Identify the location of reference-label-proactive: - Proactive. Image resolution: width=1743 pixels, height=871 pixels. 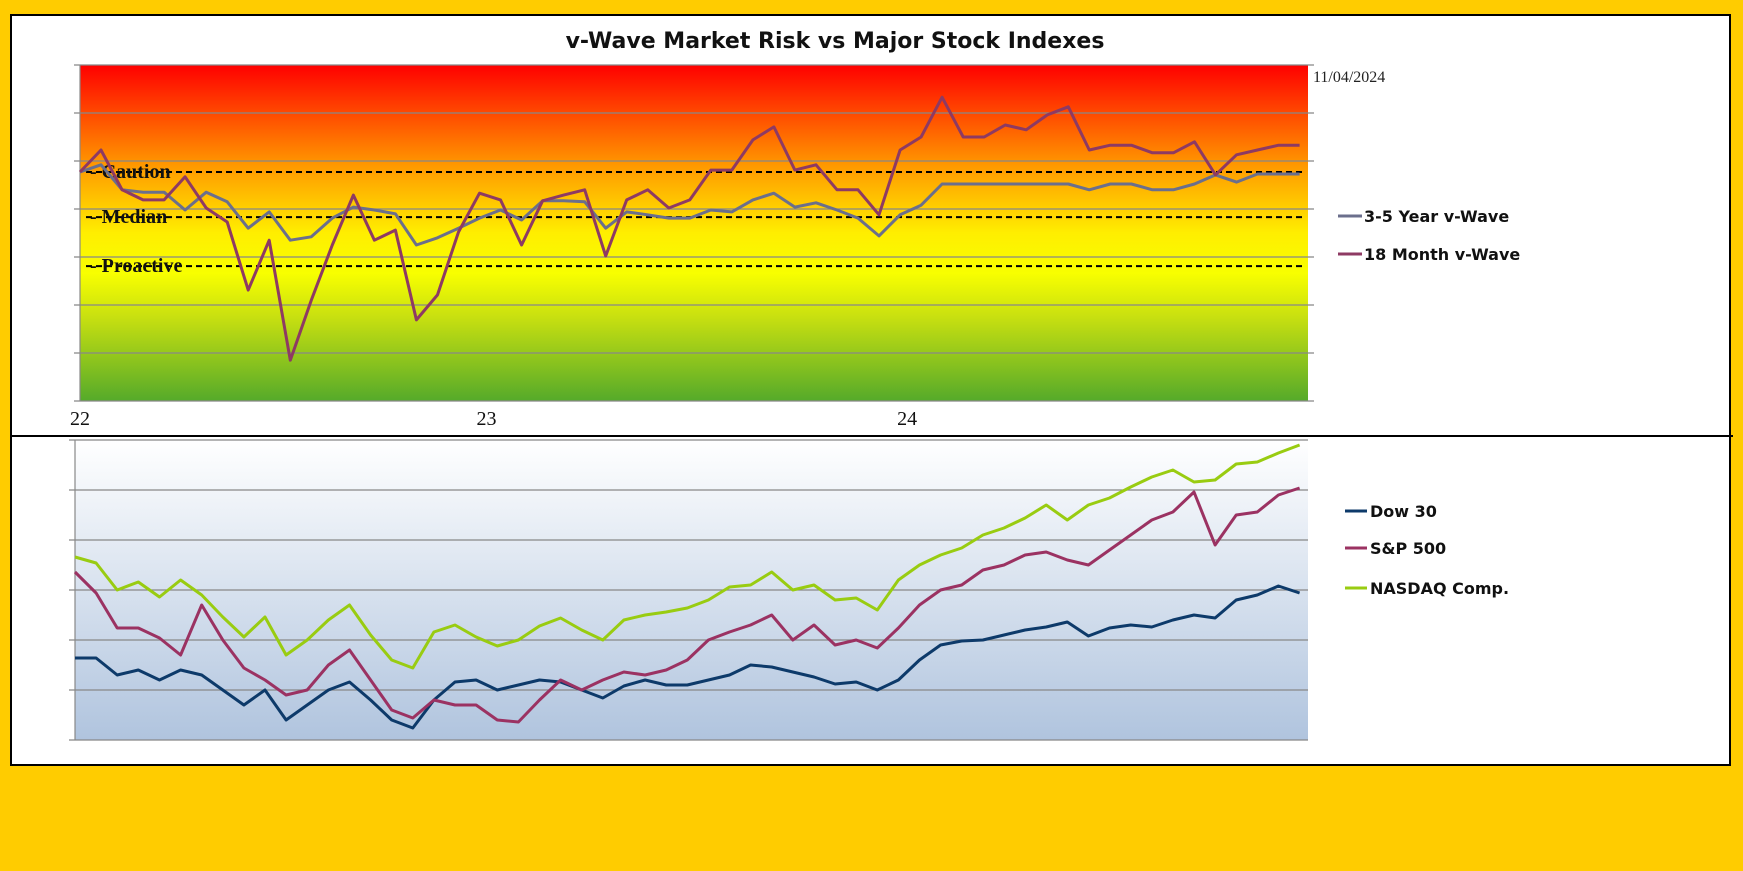
(136, 266).